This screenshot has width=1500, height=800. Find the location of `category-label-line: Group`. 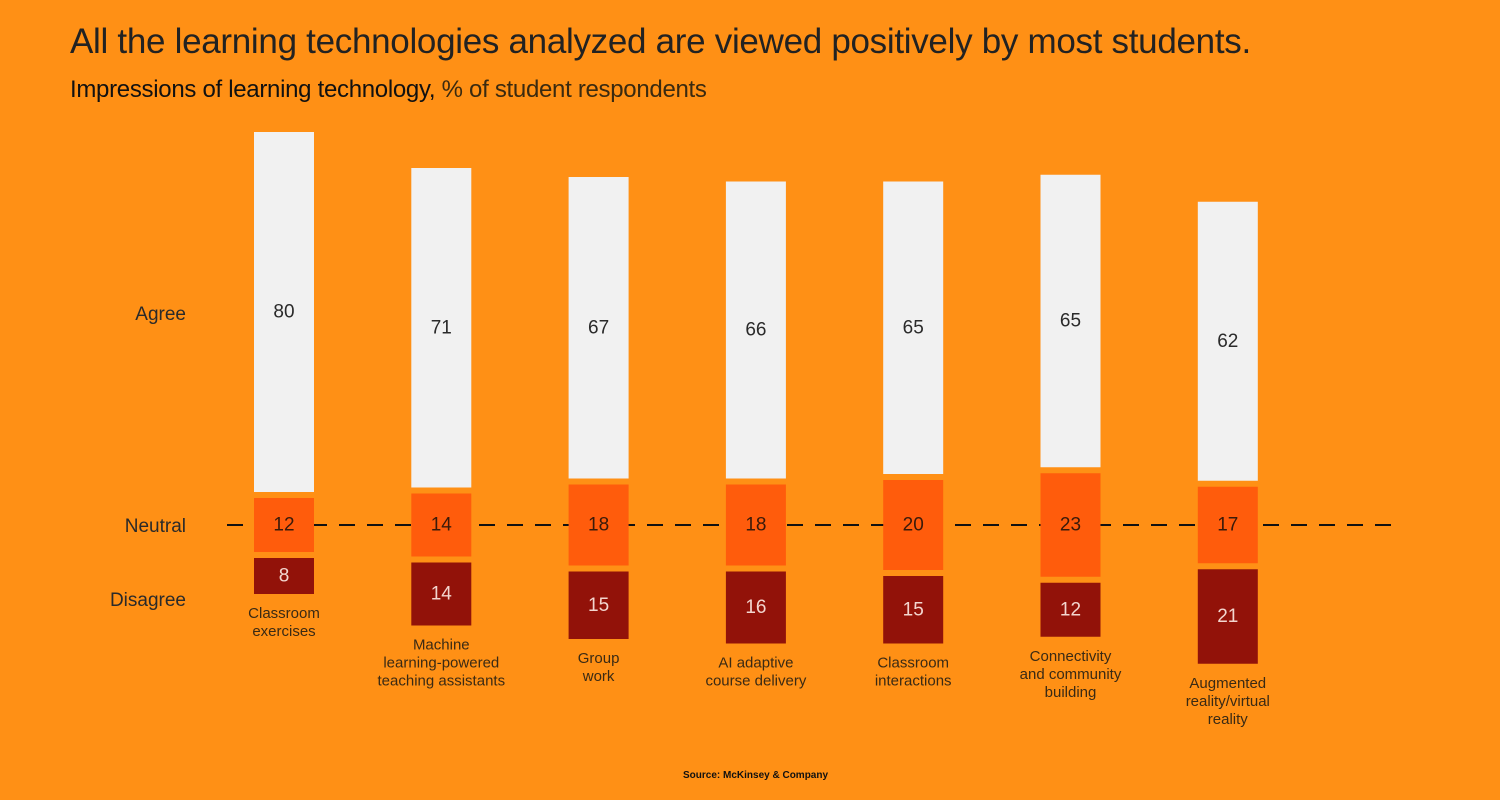

category-label-line: Group is located at coordinates (599, 658).